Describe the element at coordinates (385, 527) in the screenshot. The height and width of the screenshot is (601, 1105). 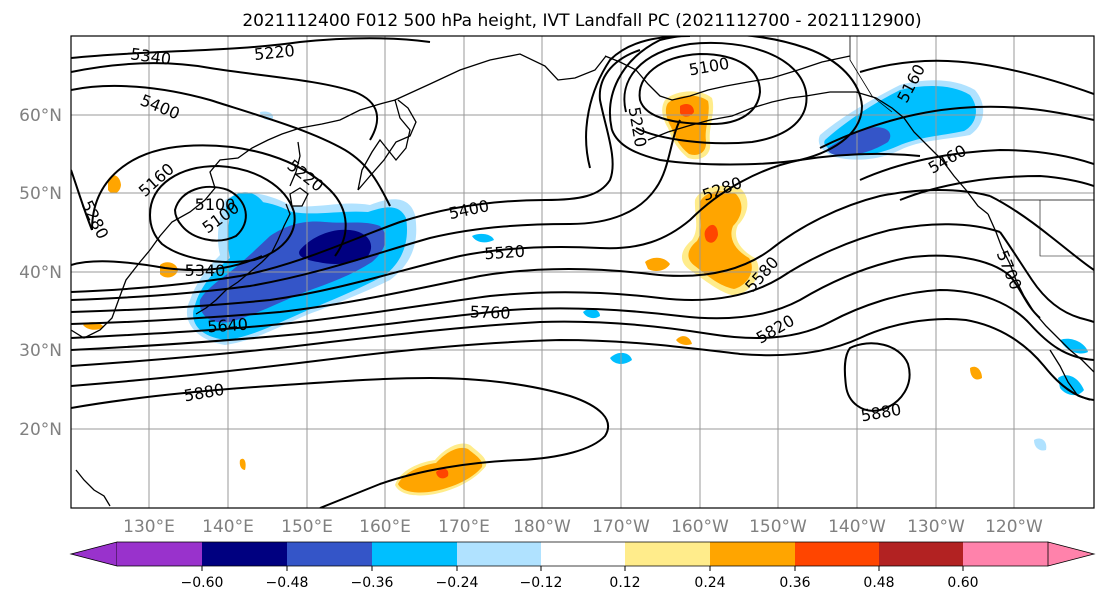
I see `lon-label: 160°E` at that location.